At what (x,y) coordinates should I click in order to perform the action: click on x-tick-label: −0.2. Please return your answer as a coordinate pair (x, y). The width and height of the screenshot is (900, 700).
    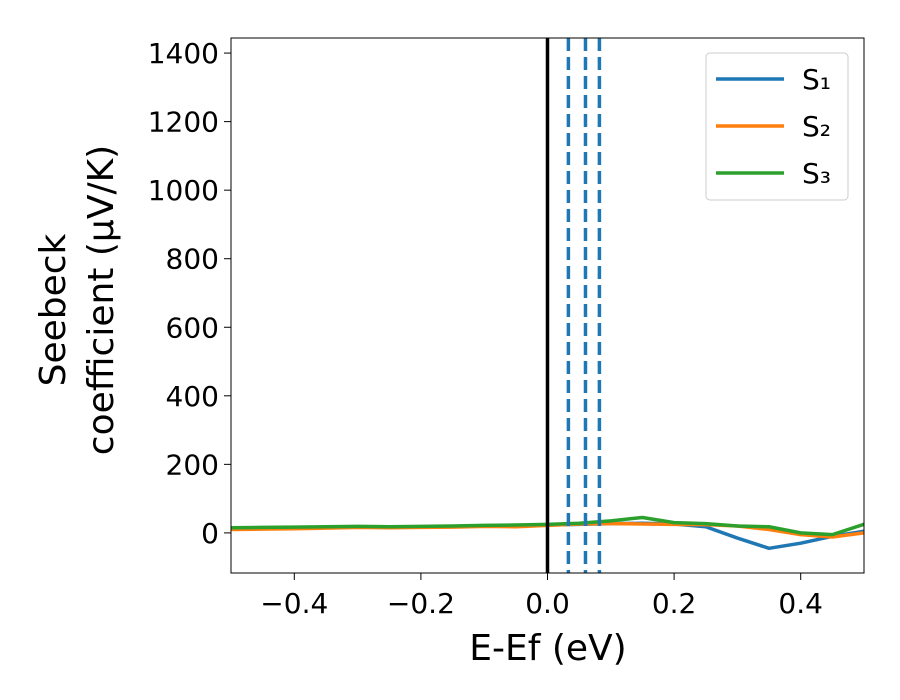
    Looking at the image, I should click on (421, 603).